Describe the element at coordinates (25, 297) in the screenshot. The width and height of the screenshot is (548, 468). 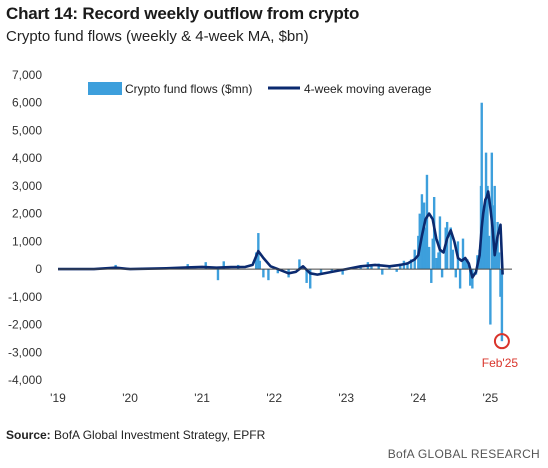
I see `y-tick-label: -1,000` at that location.